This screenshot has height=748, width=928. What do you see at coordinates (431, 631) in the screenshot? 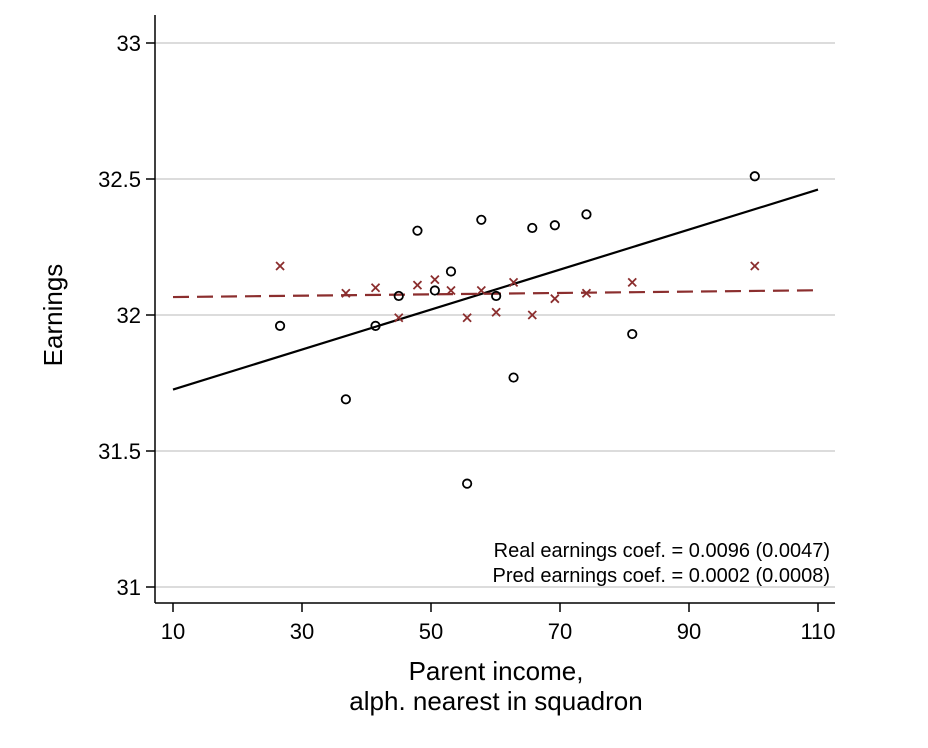
I see `x-tick-label: 50` at bounding box center [431, 631].